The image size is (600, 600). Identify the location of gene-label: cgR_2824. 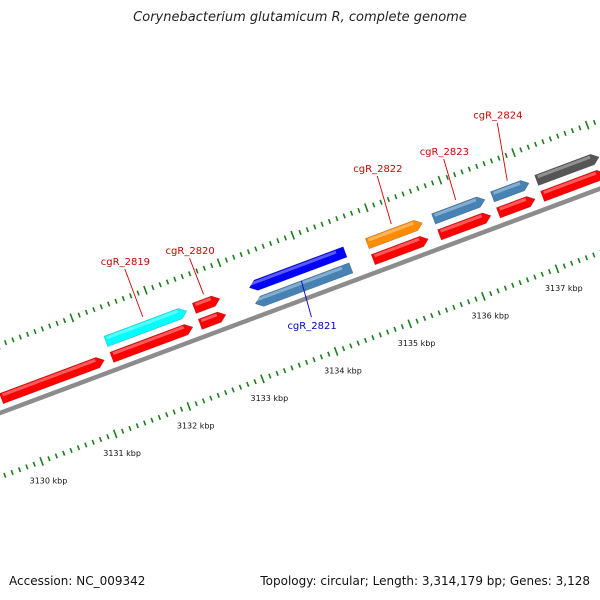
(497, 116).